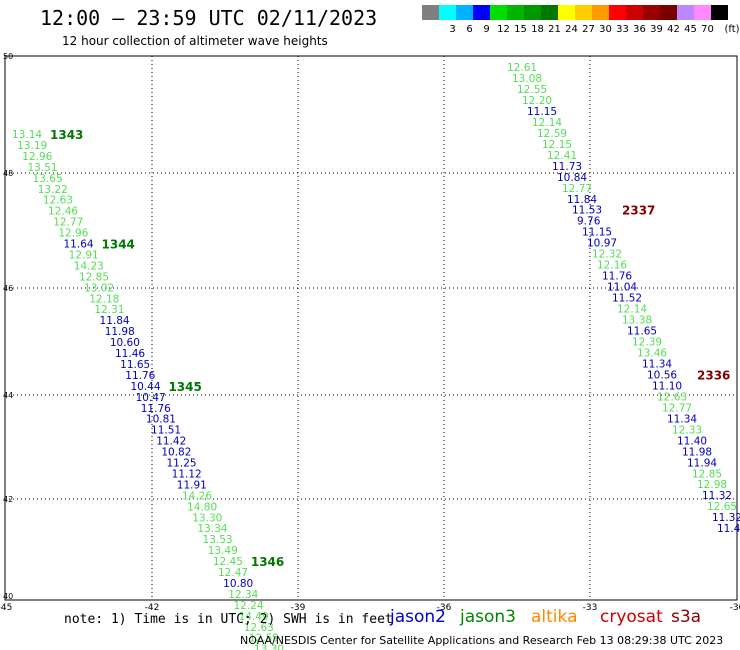  What do you see at coordinates (735, 608) in the screenshot?
I see `lon-tick-label: -30` at bounding box center [735, 608].